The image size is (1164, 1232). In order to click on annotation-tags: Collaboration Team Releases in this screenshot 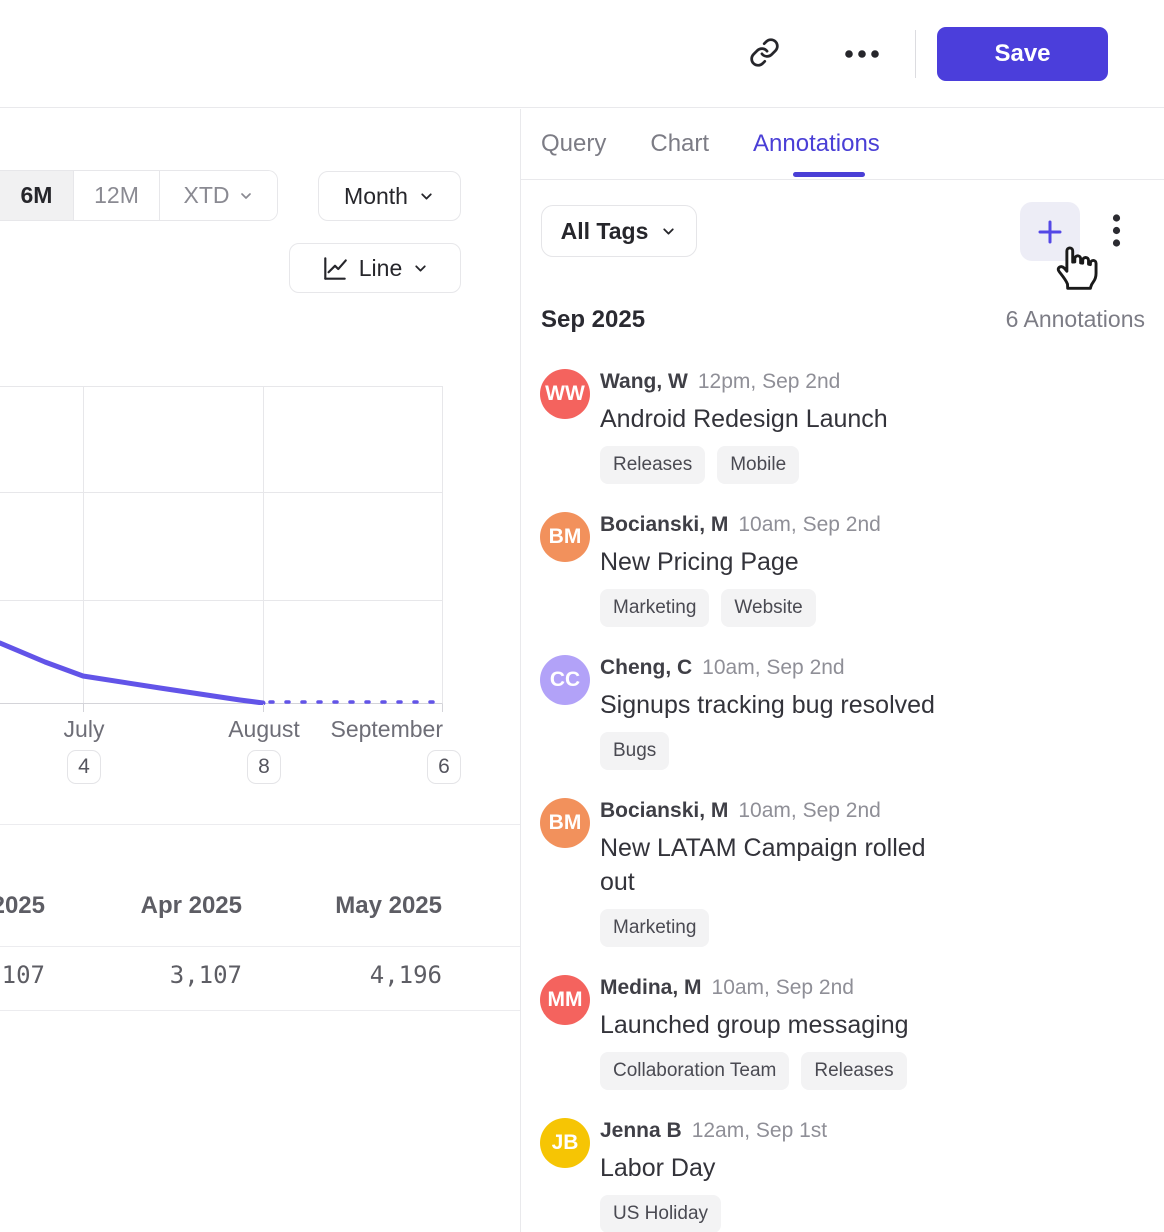, I will do `click(754, 1071)`.